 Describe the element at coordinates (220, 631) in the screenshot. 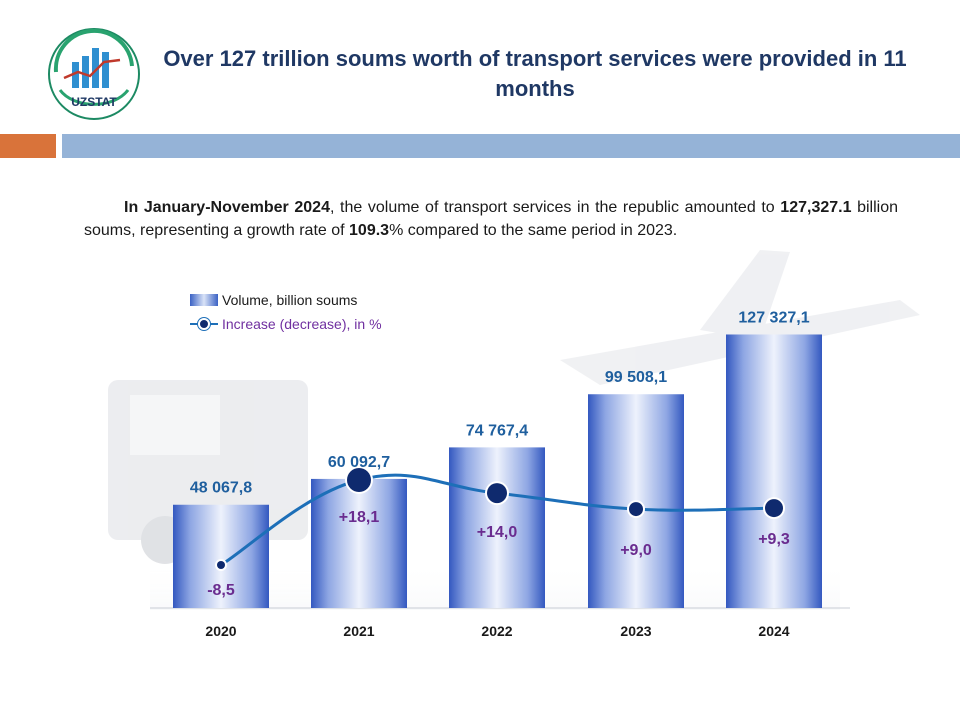

I see `x-tick-2020: 2020` at that location.